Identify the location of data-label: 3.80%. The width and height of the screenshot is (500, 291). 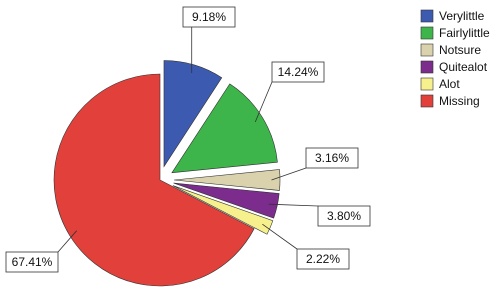
(344, 216).